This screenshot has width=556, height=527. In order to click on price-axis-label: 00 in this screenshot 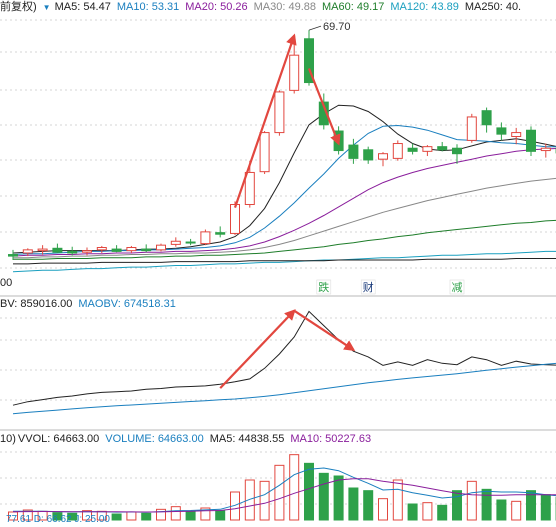, I will do `click(6, 283)`.